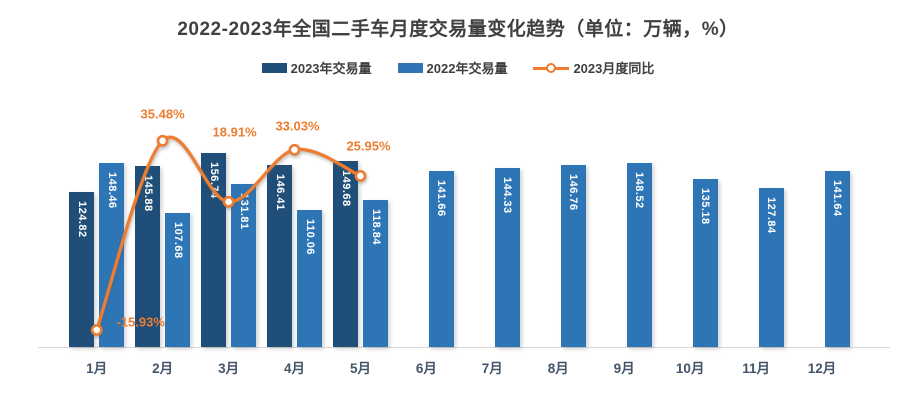 This screenshot has height=403, width=916. What do you see at coordinates (426, 368) in the screenshot?
I see `x-axis-label: 6月` at bounding box center [426, 368].